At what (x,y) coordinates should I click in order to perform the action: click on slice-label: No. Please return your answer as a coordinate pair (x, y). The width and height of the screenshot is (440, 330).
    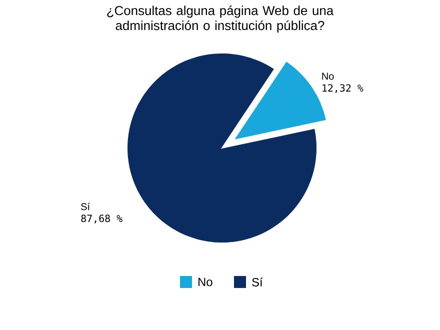
    Looking at the image, I should click on (328, 76).